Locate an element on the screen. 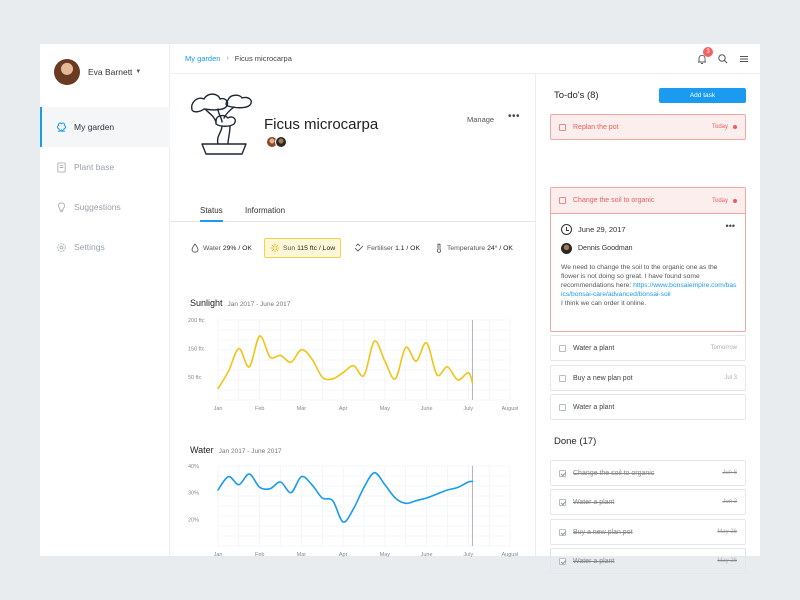  todo-author: Dennis Goodman is located at coordinates (596, 248).